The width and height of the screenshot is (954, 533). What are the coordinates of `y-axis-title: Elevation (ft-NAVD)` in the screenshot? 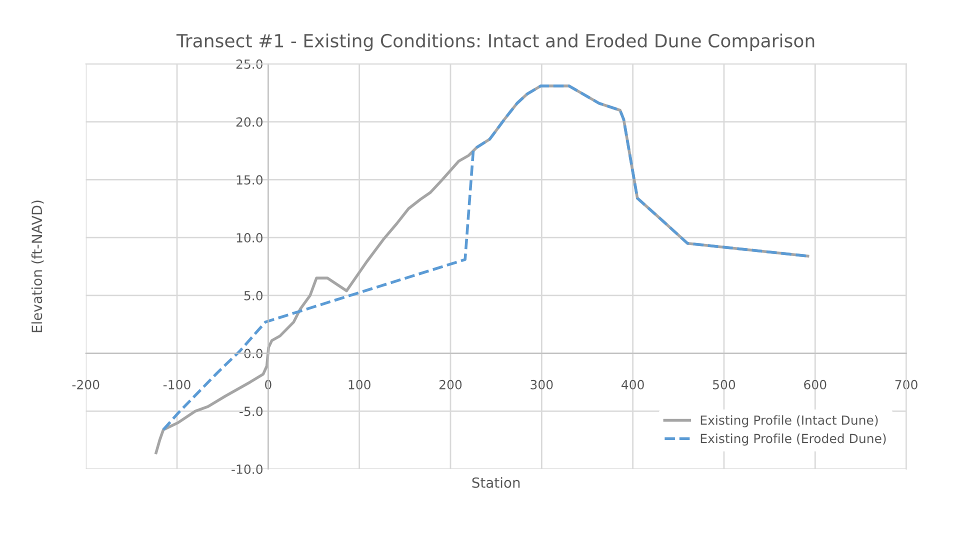 It's located at (37, 266).